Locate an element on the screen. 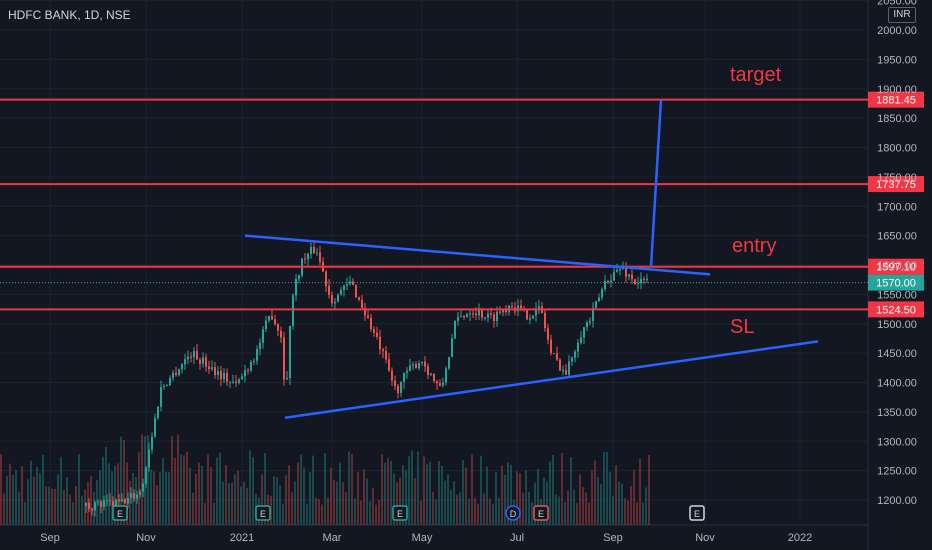 The image size is (932, 550). y-tick-label: 1950.00 is located at coordinates (897, 60).